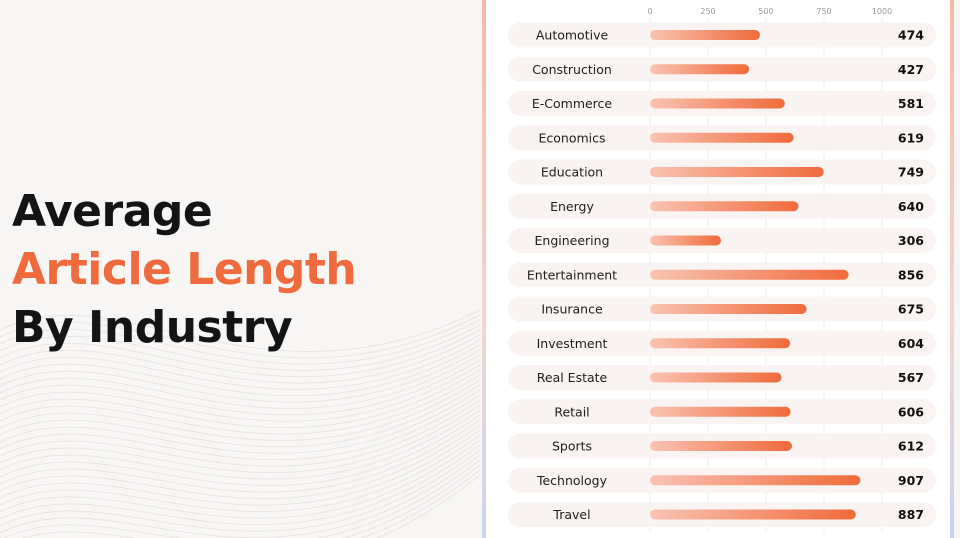 This screenshot has height=538, width=960. I want to click on category-label: Entertainment, so click(572, 274).